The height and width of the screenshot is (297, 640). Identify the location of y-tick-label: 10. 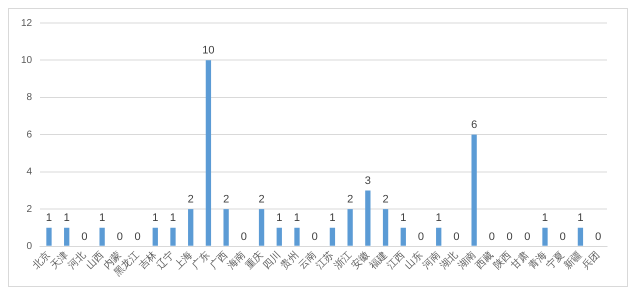
(27, 60).